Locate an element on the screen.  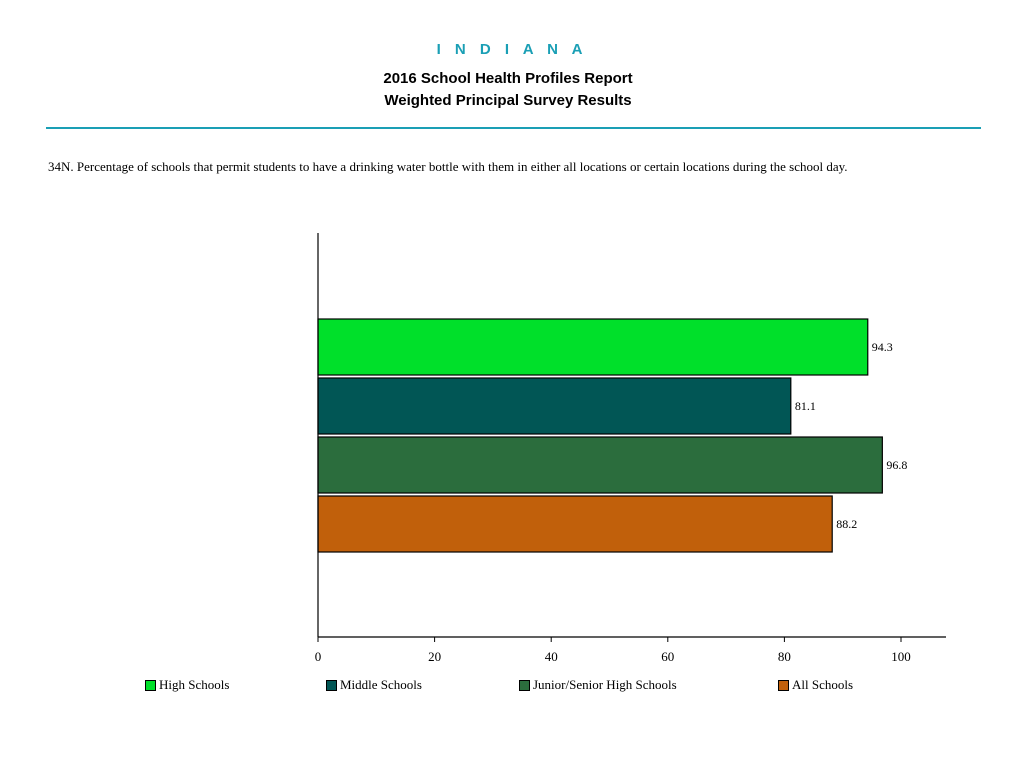
header-divider is located at coordinates (513, 128).